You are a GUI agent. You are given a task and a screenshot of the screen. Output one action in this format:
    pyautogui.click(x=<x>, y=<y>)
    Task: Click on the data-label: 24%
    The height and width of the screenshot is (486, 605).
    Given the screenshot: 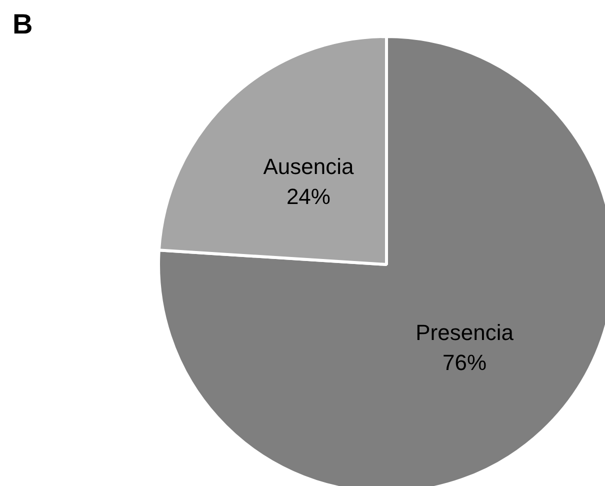 What is the action you would take?
    pyautogui.click(x=308, y=196)
    